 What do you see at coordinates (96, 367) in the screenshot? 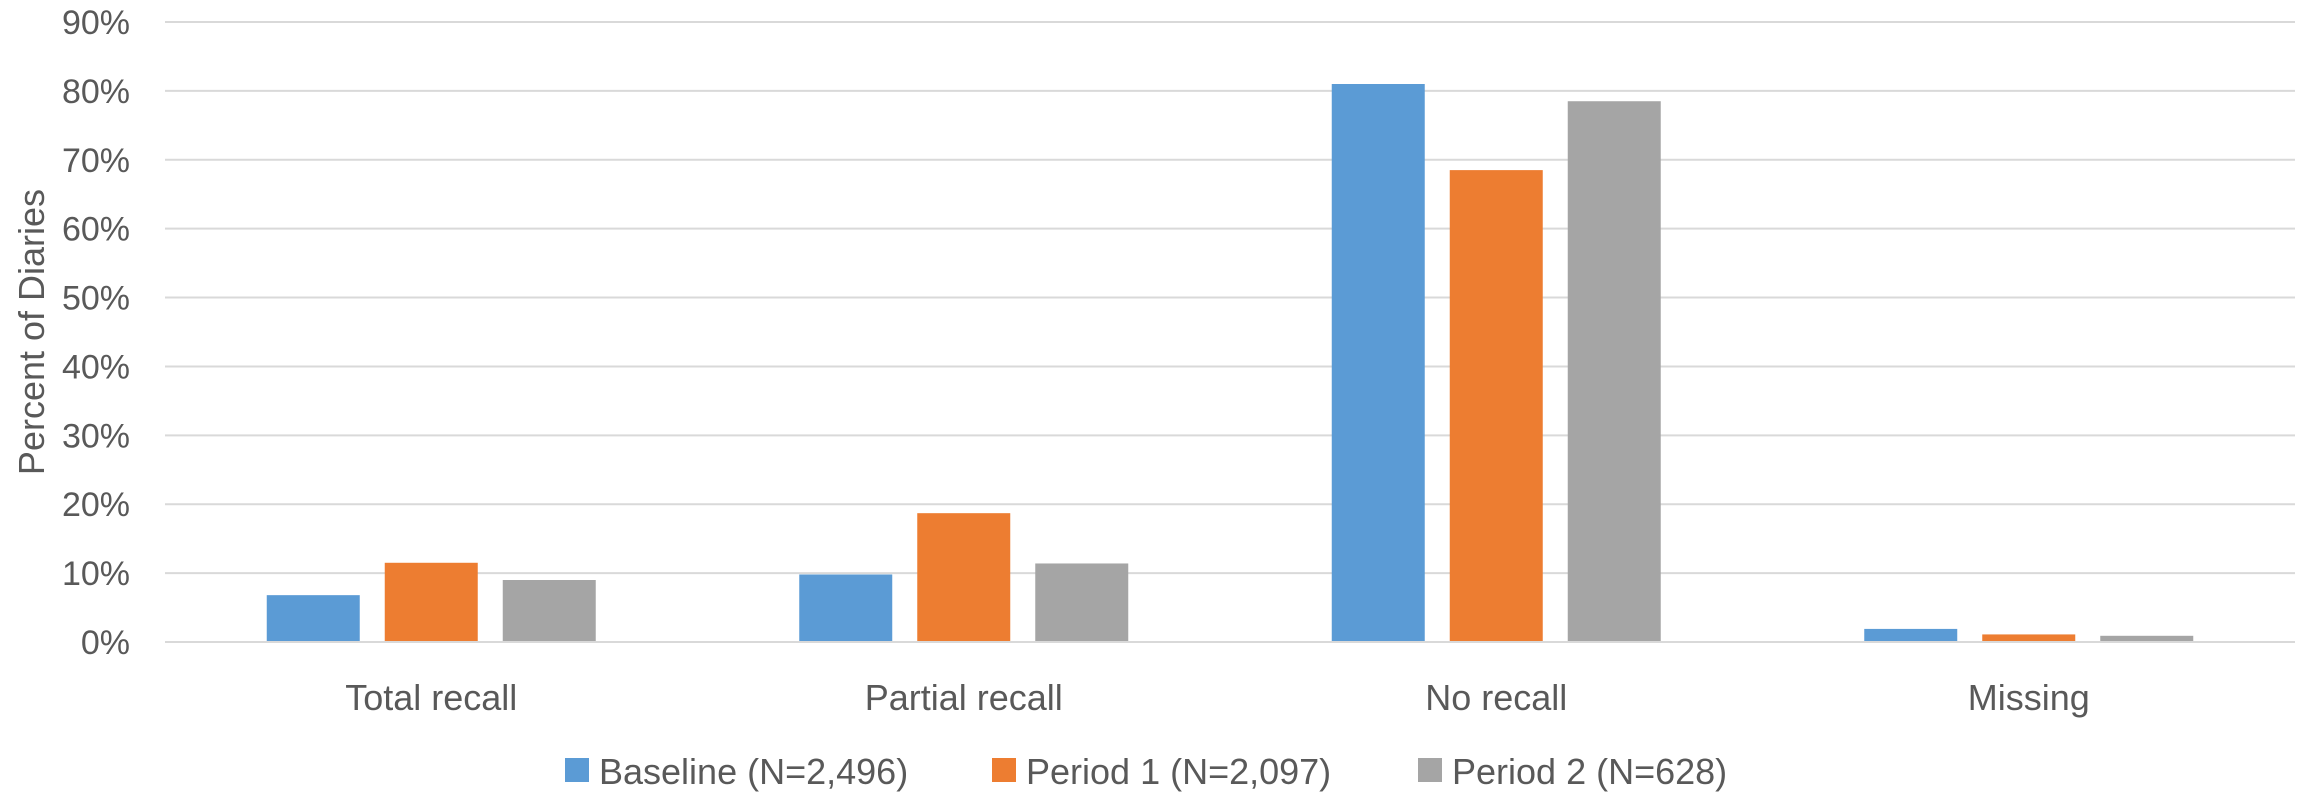
I see `y-tick-label: 40%` at bounding box center [96, 367].